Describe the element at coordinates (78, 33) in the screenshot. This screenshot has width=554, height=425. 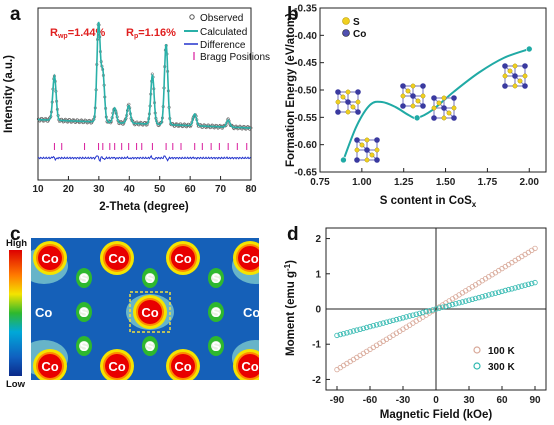
I see `panel-a-rwp: Rwp=1.44%` at that location.